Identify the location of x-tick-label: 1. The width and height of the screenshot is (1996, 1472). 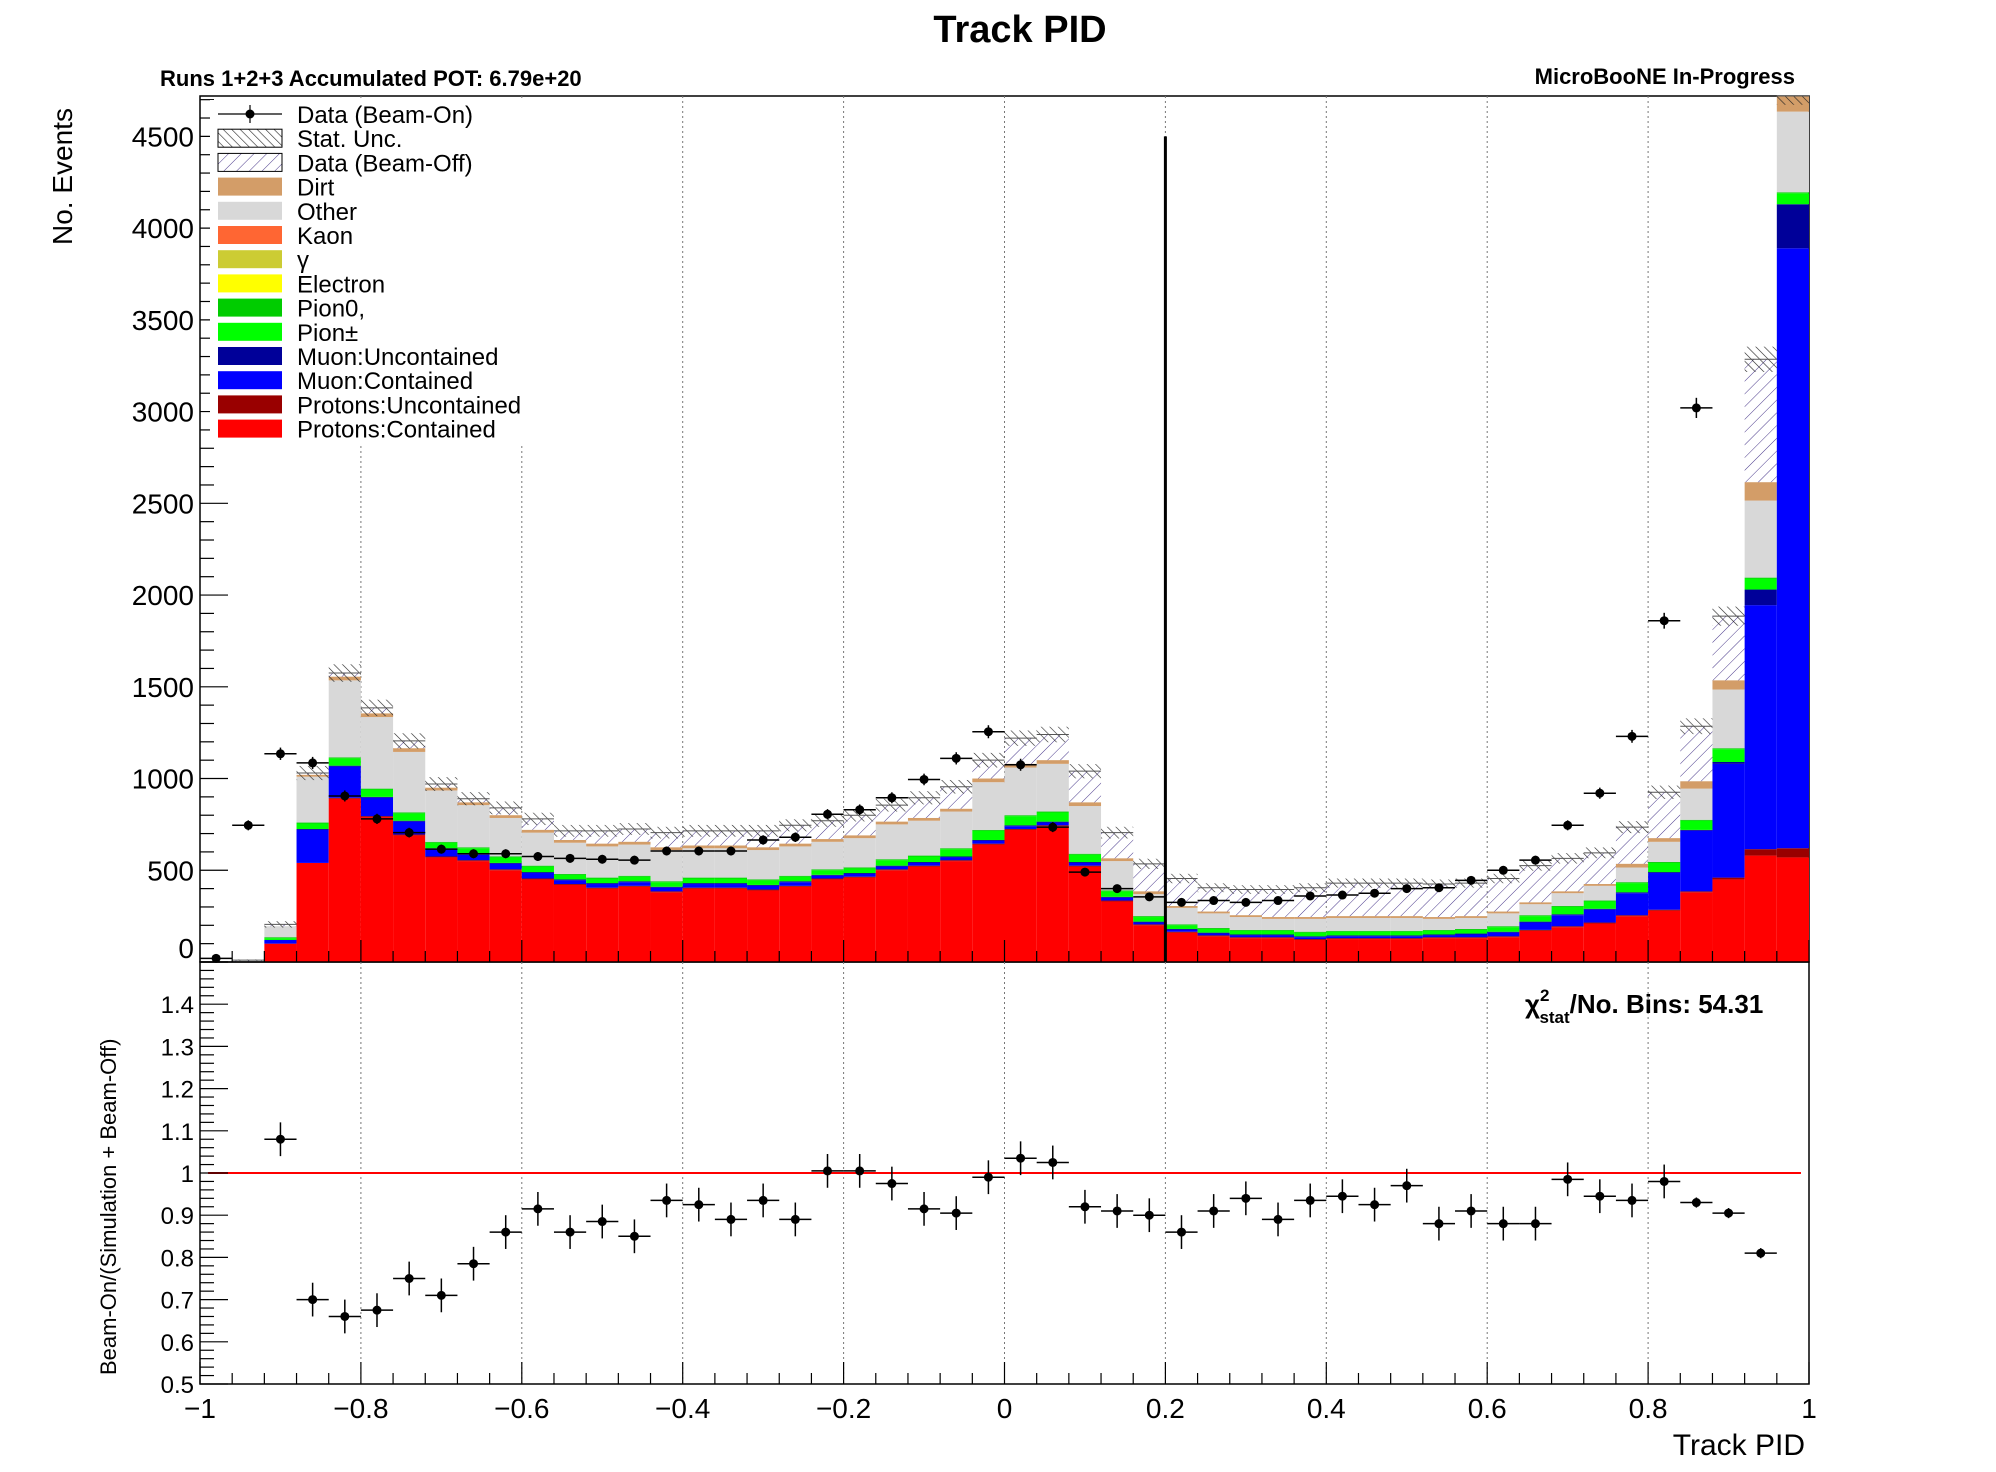
(1809, 1408).